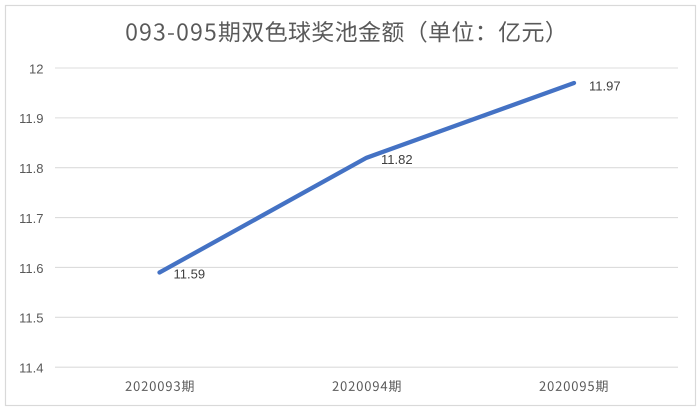 The image size is (700, 412). I want to click on svg-text: 11.5, so click(31, 318).